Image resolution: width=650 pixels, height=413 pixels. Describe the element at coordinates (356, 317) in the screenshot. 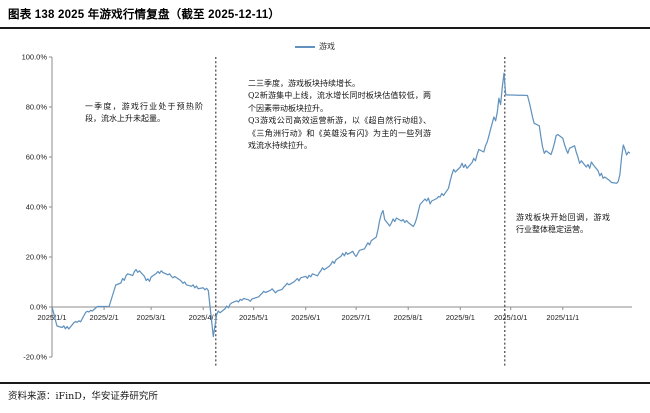

I see `x-tick-label: 2025/7/1` at that location.